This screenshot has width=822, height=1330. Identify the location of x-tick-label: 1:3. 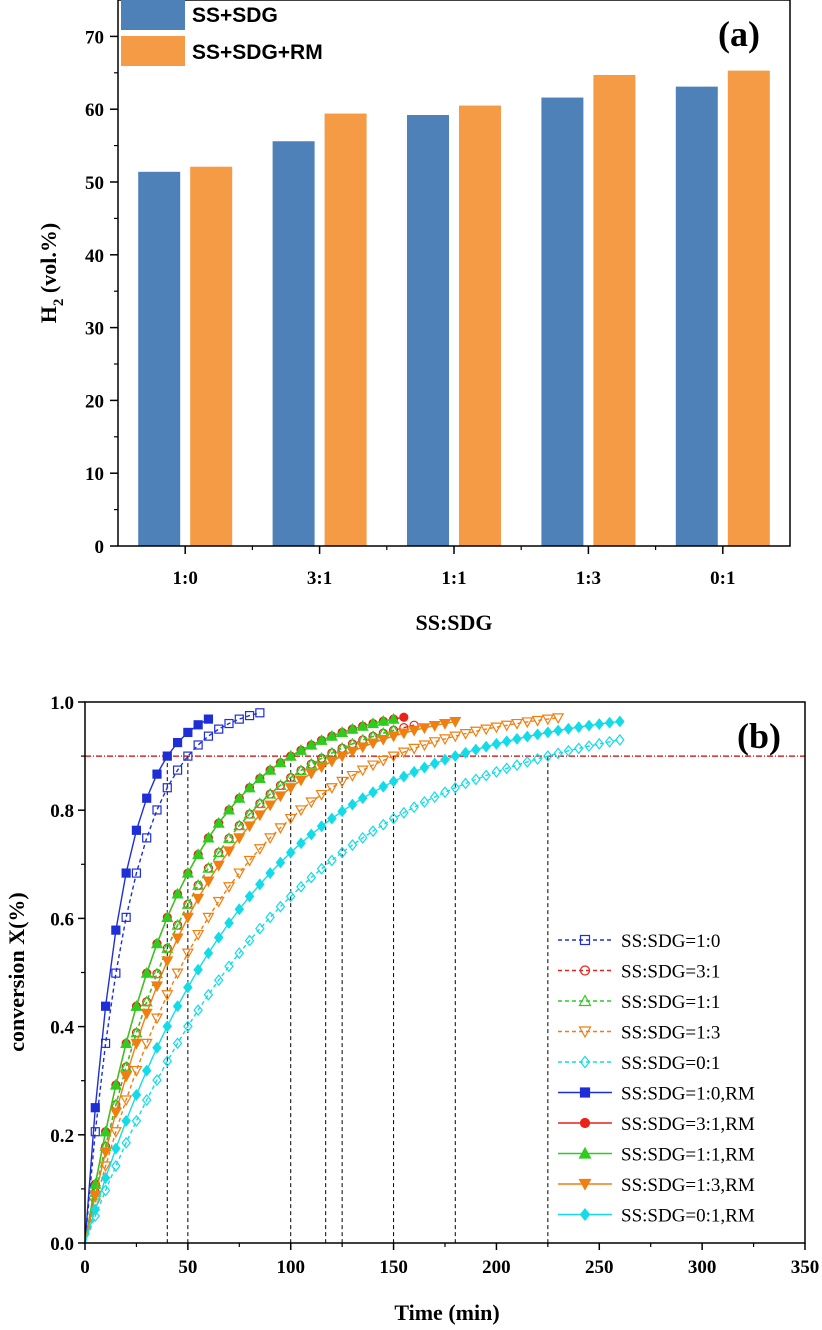
(588, 578).